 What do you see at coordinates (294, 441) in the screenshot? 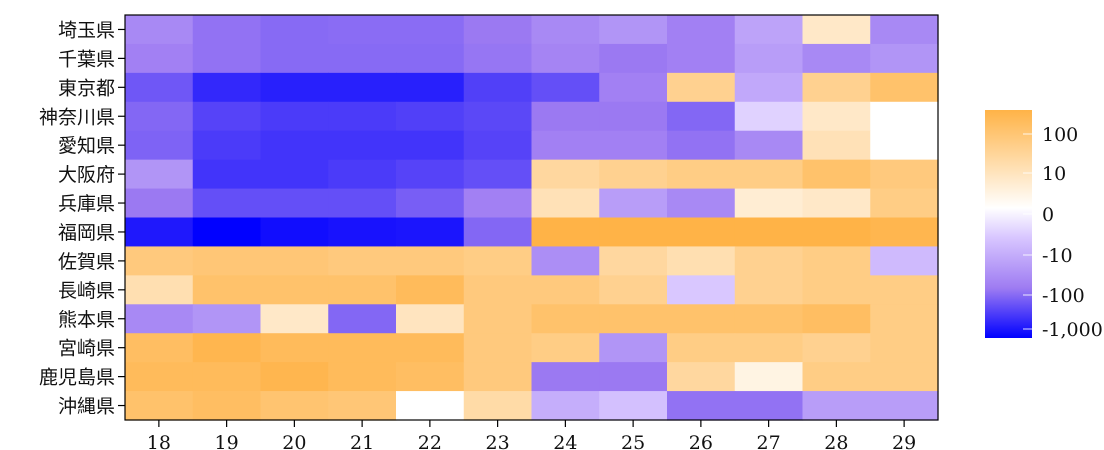
I see `x-tick-label: 20` at bounding box center [294, 441].